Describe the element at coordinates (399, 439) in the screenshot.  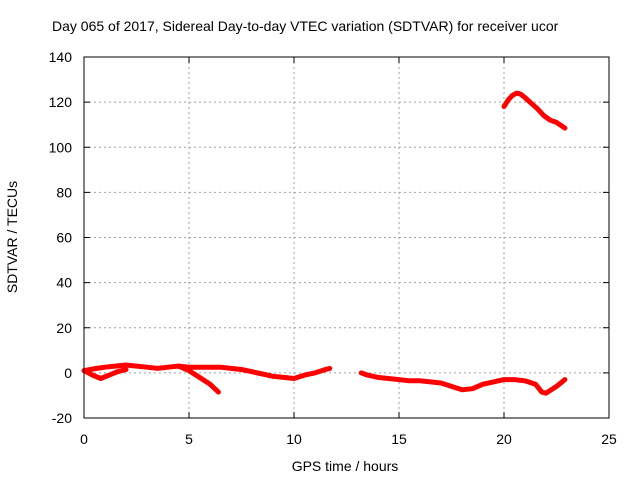
I see `x-tick-label: 15` at that location.